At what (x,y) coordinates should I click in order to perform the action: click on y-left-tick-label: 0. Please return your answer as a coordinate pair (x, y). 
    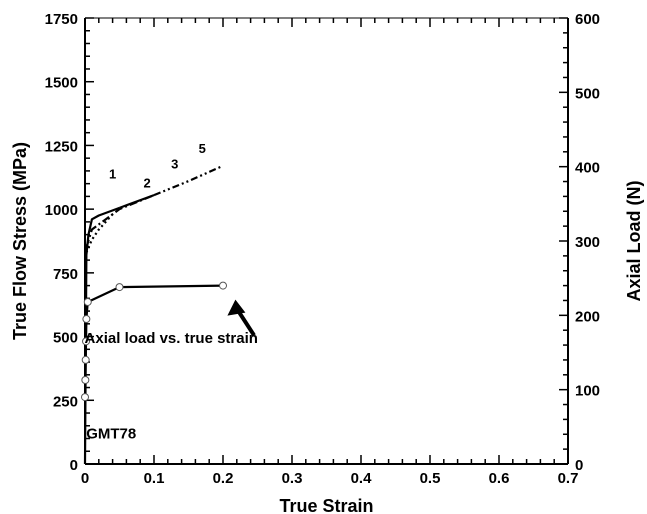
    Looking at the image, I should click on (74, 465).